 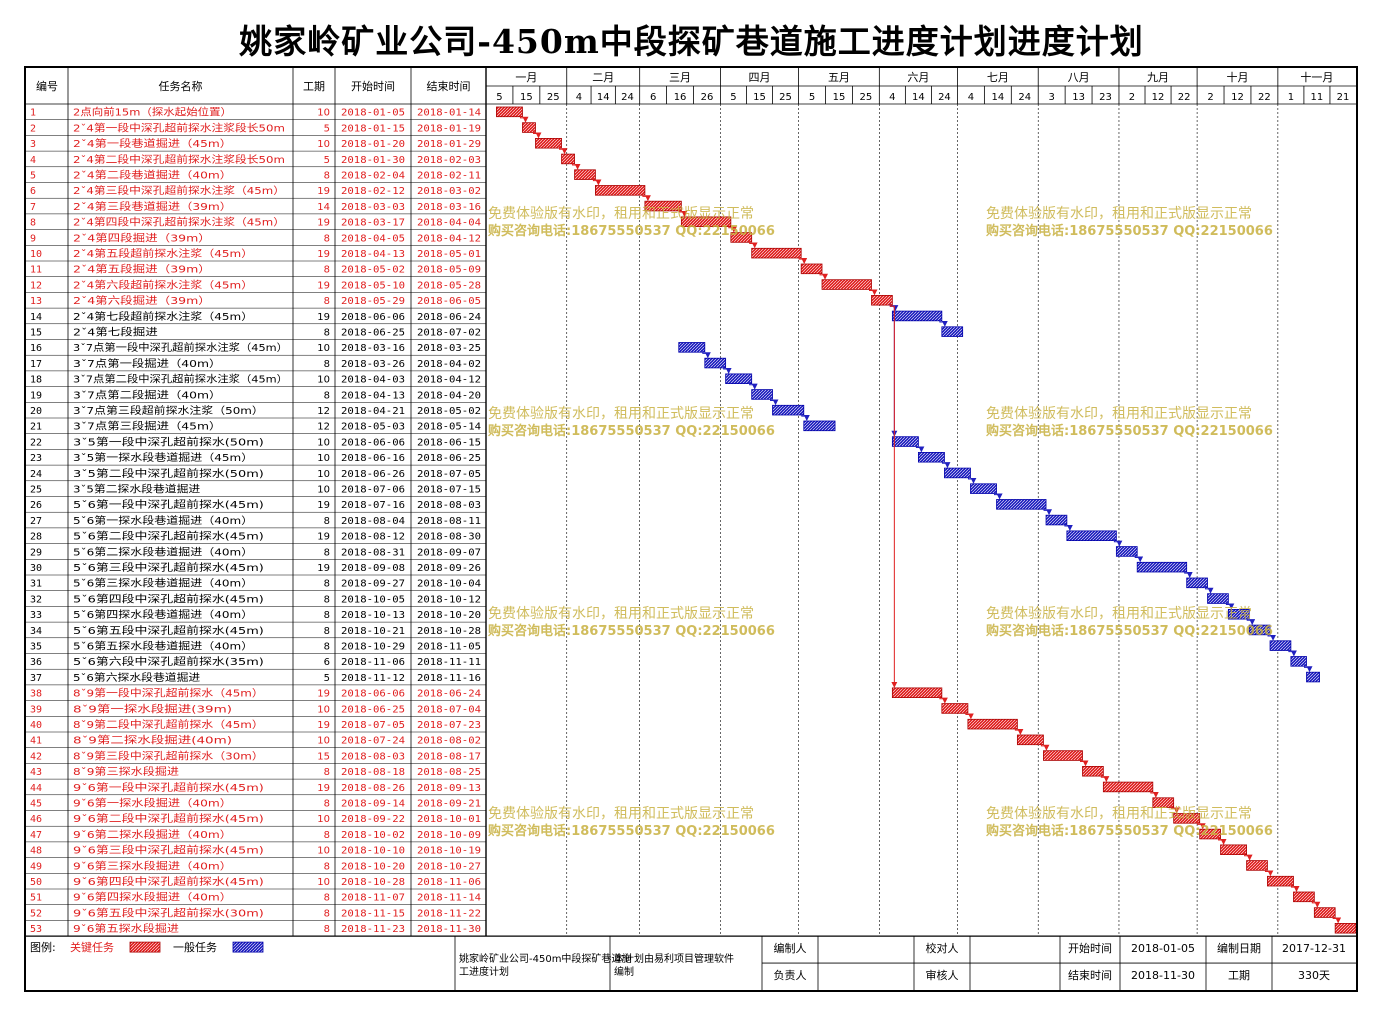 What do you see at coordinates (168, 567) in the screenshot?
I see `task-name: 5ˇ6第三段中深孔超前探水(45m)` at bounding box center [168, 567].